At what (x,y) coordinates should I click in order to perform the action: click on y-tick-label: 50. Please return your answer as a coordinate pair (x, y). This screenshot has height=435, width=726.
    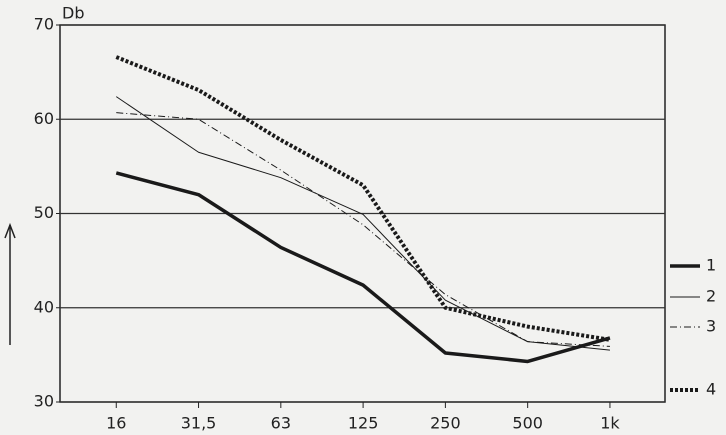
    Looking at the image, I should click on (44, 212).